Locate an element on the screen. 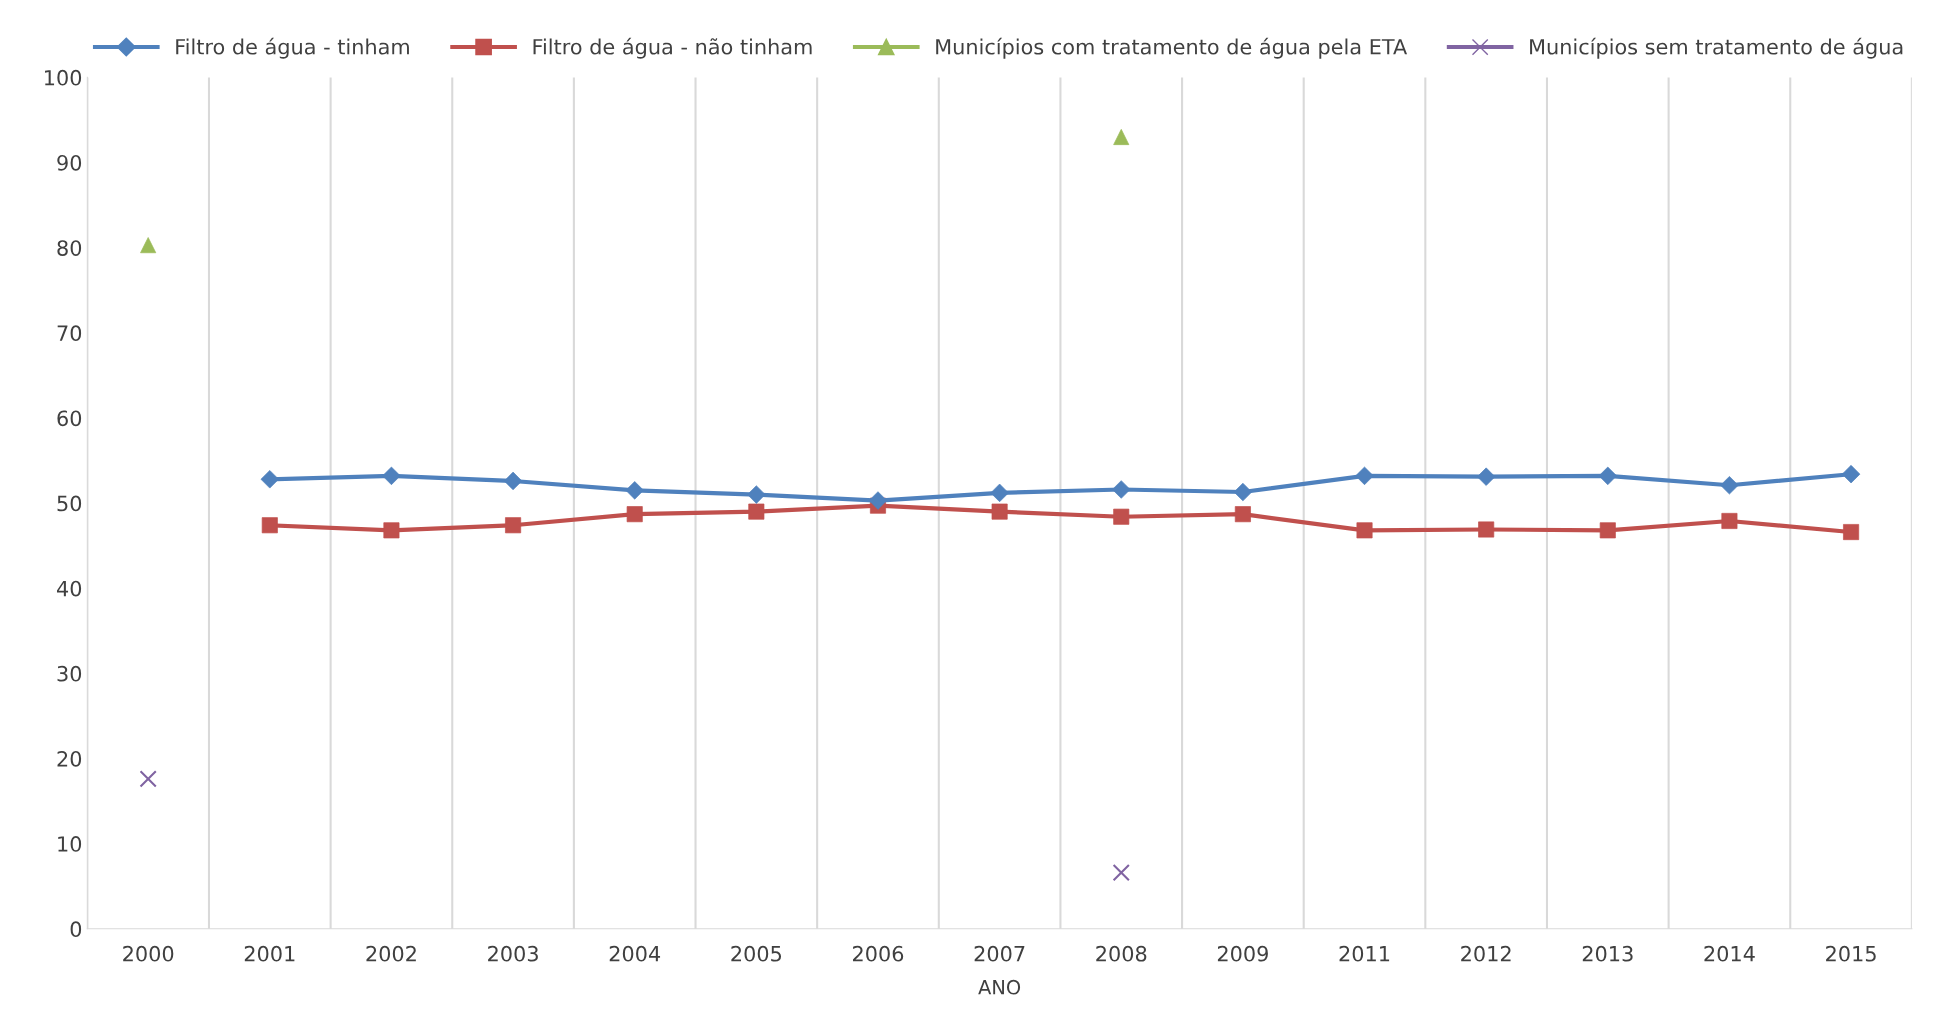 This screenshot has width=1941, height=1032. legend-label: Filtro de água - tinham is located at coordinates (292, 48).